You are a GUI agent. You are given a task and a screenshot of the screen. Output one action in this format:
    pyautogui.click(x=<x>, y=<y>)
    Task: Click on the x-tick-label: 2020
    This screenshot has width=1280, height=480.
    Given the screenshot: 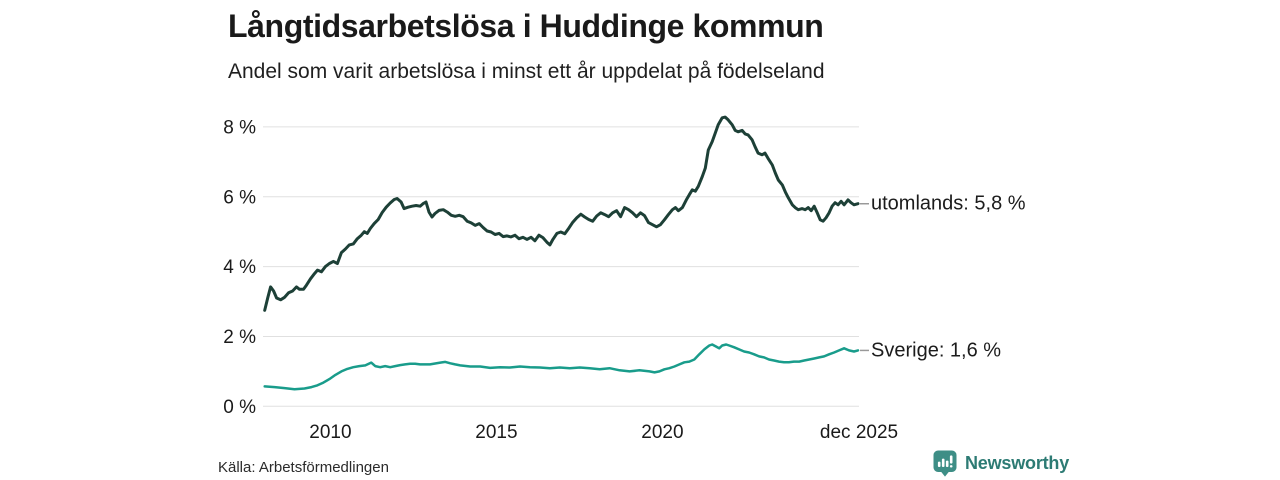 What is the action you would take?
    pyautogui.click(x=662, y=432)
    